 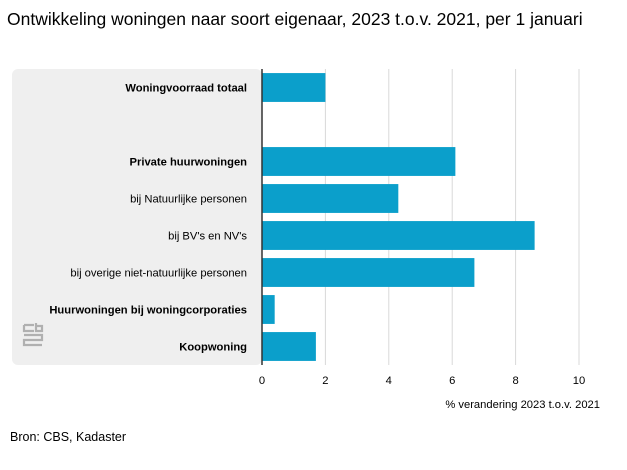 What do you see at coordinates (389, 381) in the screenshot?
I see `x-tick-label: 4` at bounding box center [389, 381].